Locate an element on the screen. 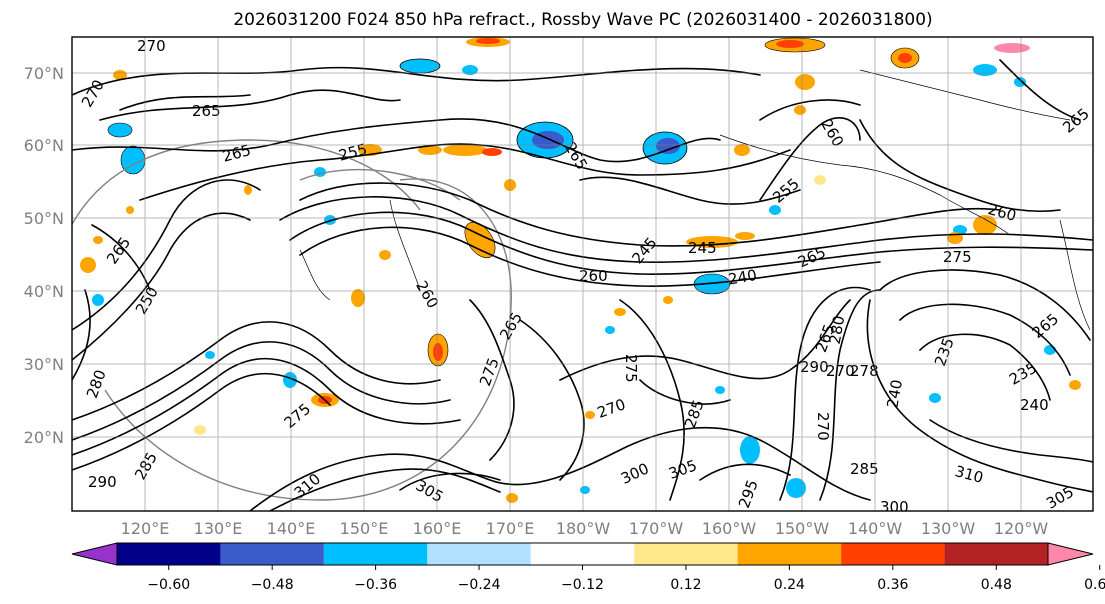 The height and width of the screenshot is (604, 1105). colorbar-tick-label: 0.36 is located at coordinates (892, 585).